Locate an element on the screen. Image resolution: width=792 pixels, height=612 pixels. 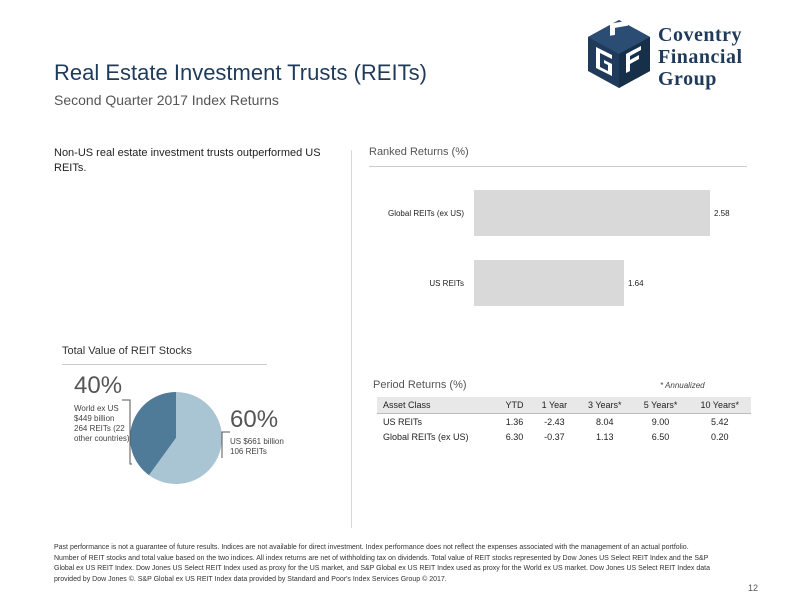
column-header: Asset Class is located at coordinates (437, 405).